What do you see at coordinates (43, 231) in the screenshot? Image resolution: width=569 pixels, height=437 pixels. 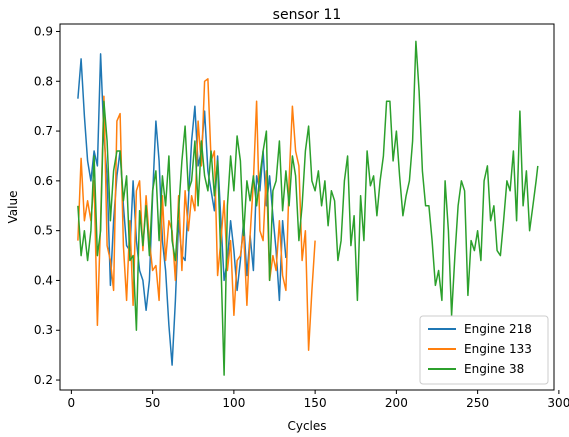 I see `y-tick-label: 0.5` at bounding box center [43, 231].